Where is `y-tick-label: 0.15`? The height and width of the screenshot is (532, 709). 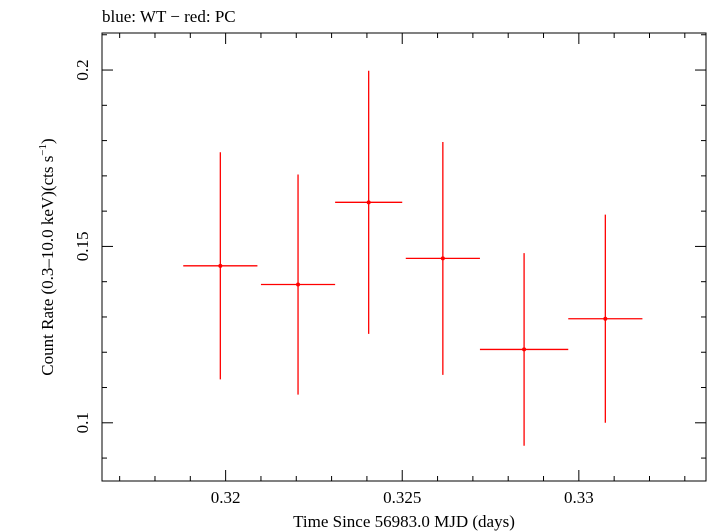 y-tick-label: 0.15 is located at coordinates (82, 247).